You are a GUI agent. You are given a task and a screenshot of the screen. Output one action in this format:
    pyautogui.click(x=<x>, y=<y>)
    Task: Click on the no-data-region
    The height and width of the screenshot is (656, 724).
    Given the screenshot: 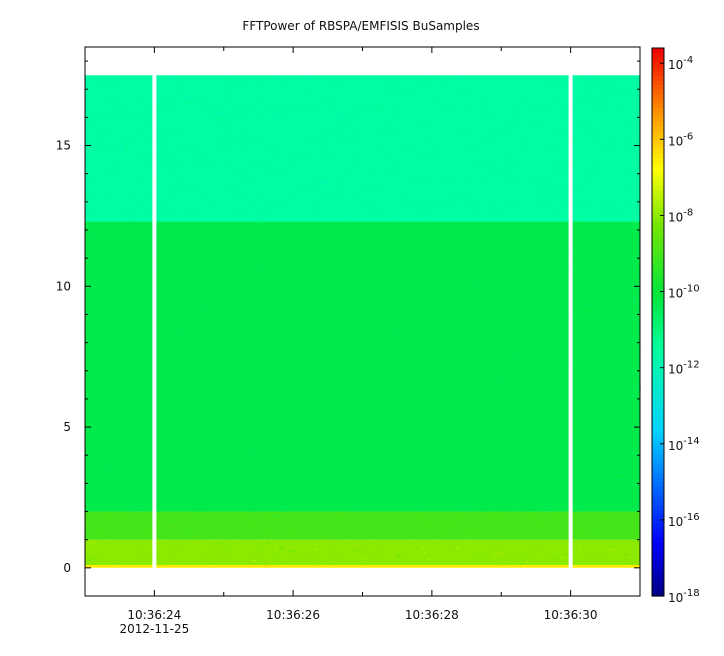 What is the action you would take?
    pyautogui.click(x=362, y=61)
    